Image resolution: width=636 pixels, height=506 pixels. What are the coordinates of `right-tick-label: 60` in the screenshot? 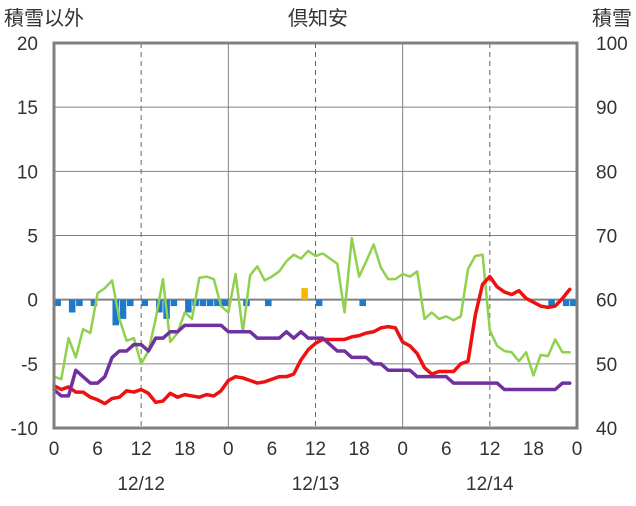 It's located at (606, 301).